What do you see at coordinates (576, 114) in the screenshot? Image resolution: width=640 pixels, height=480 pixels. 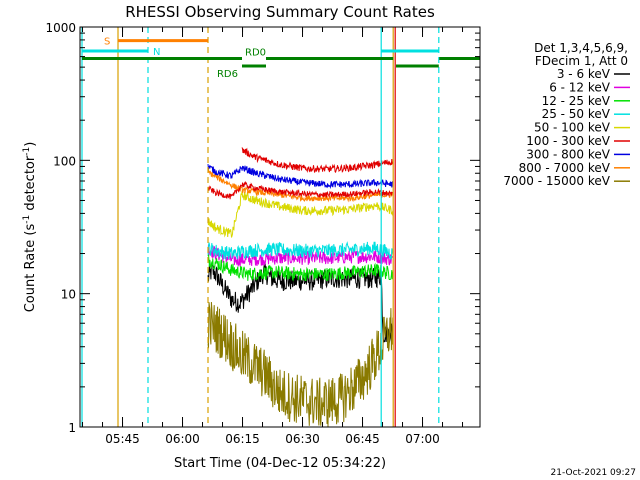 I see `legend-entry-label: 25 - 50 keV` at bounding box center [576, 114].